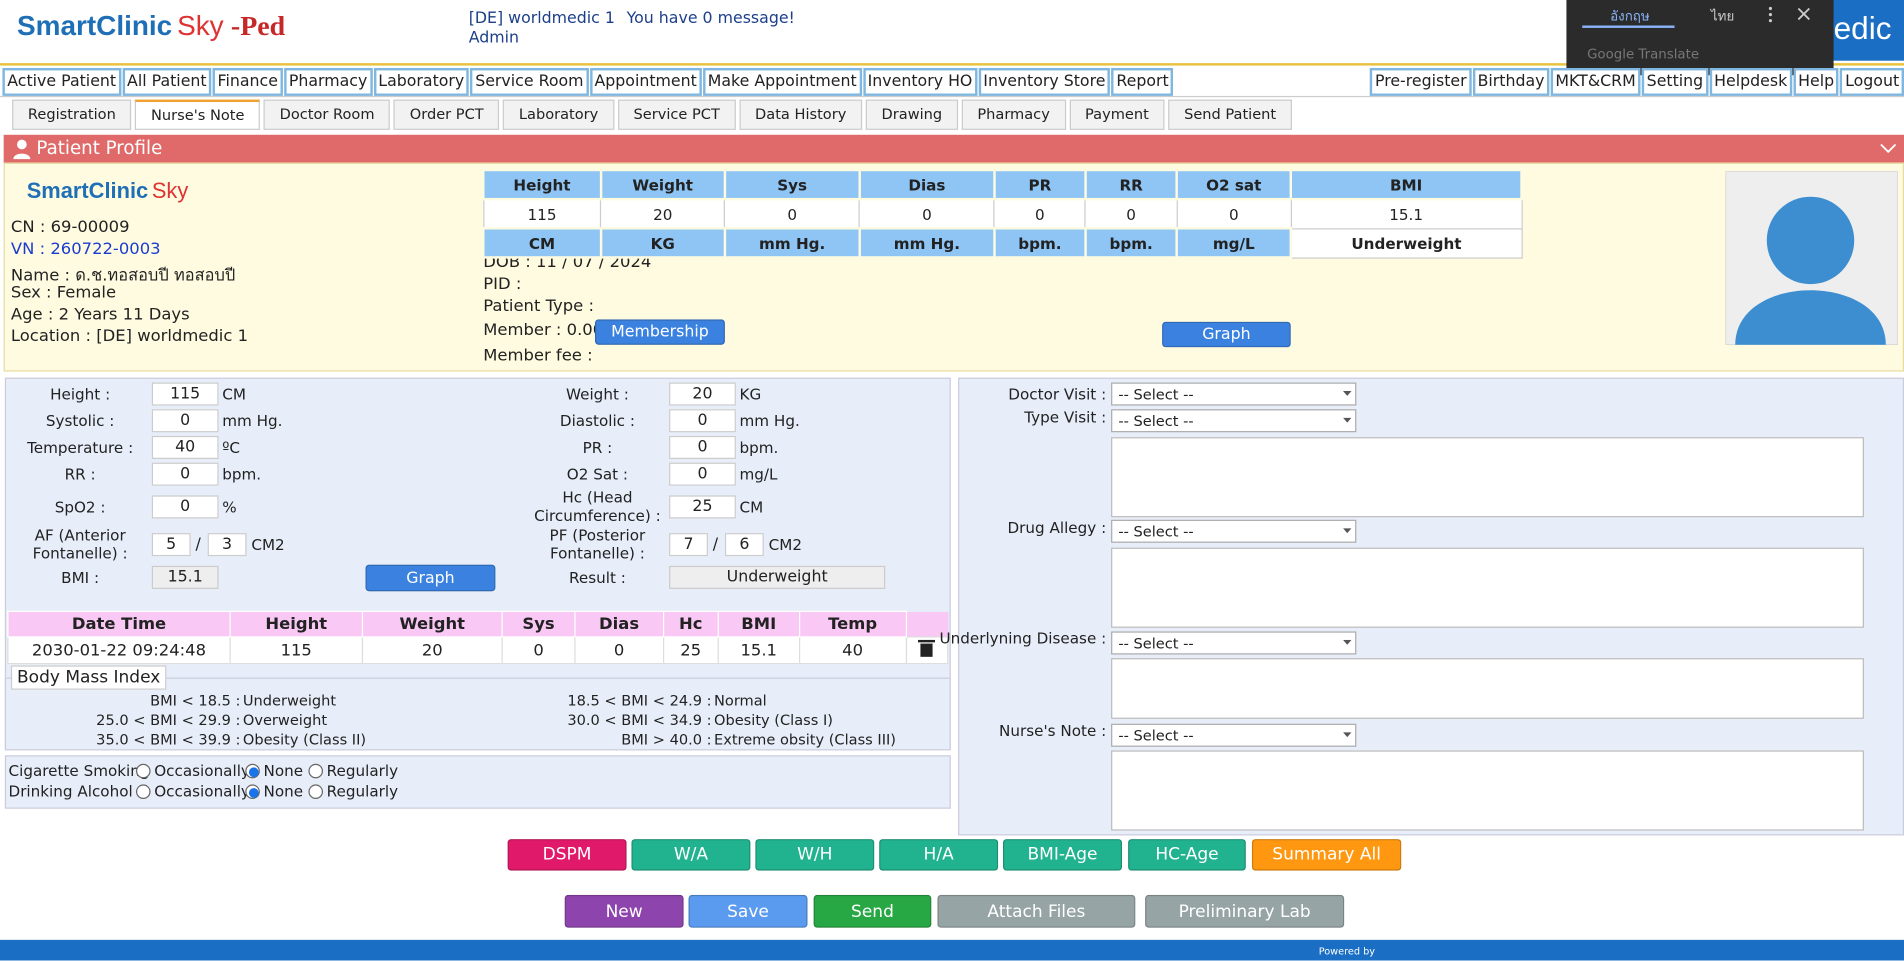 The image size is (1904, 961). What do you see at coordinates (247, 82) in the screenshot?
I see `menu-item: Finance` at bounding box center [247, 82].